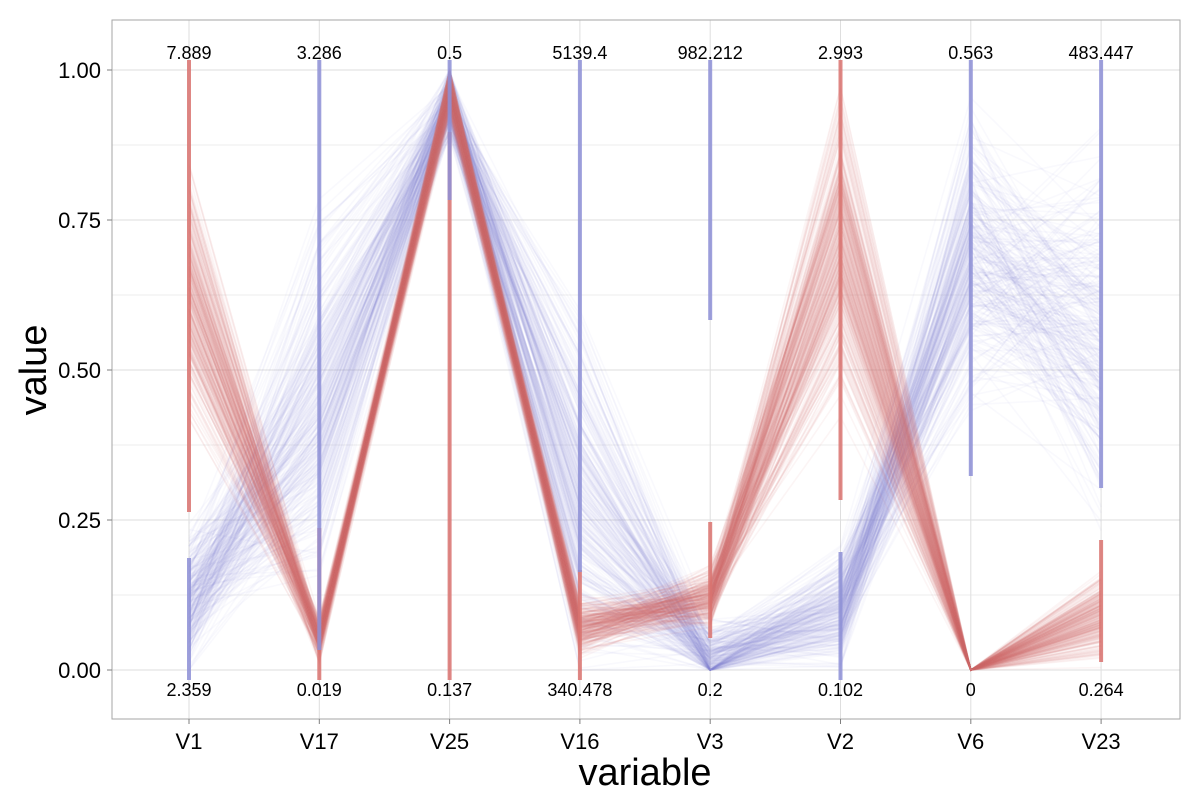 This screenshot has height=800, width=1200. What do you see at coordinates (840, 690) in the screenshot?
I see `axis-min-label: 0.102` at bounding box center [840, 690].